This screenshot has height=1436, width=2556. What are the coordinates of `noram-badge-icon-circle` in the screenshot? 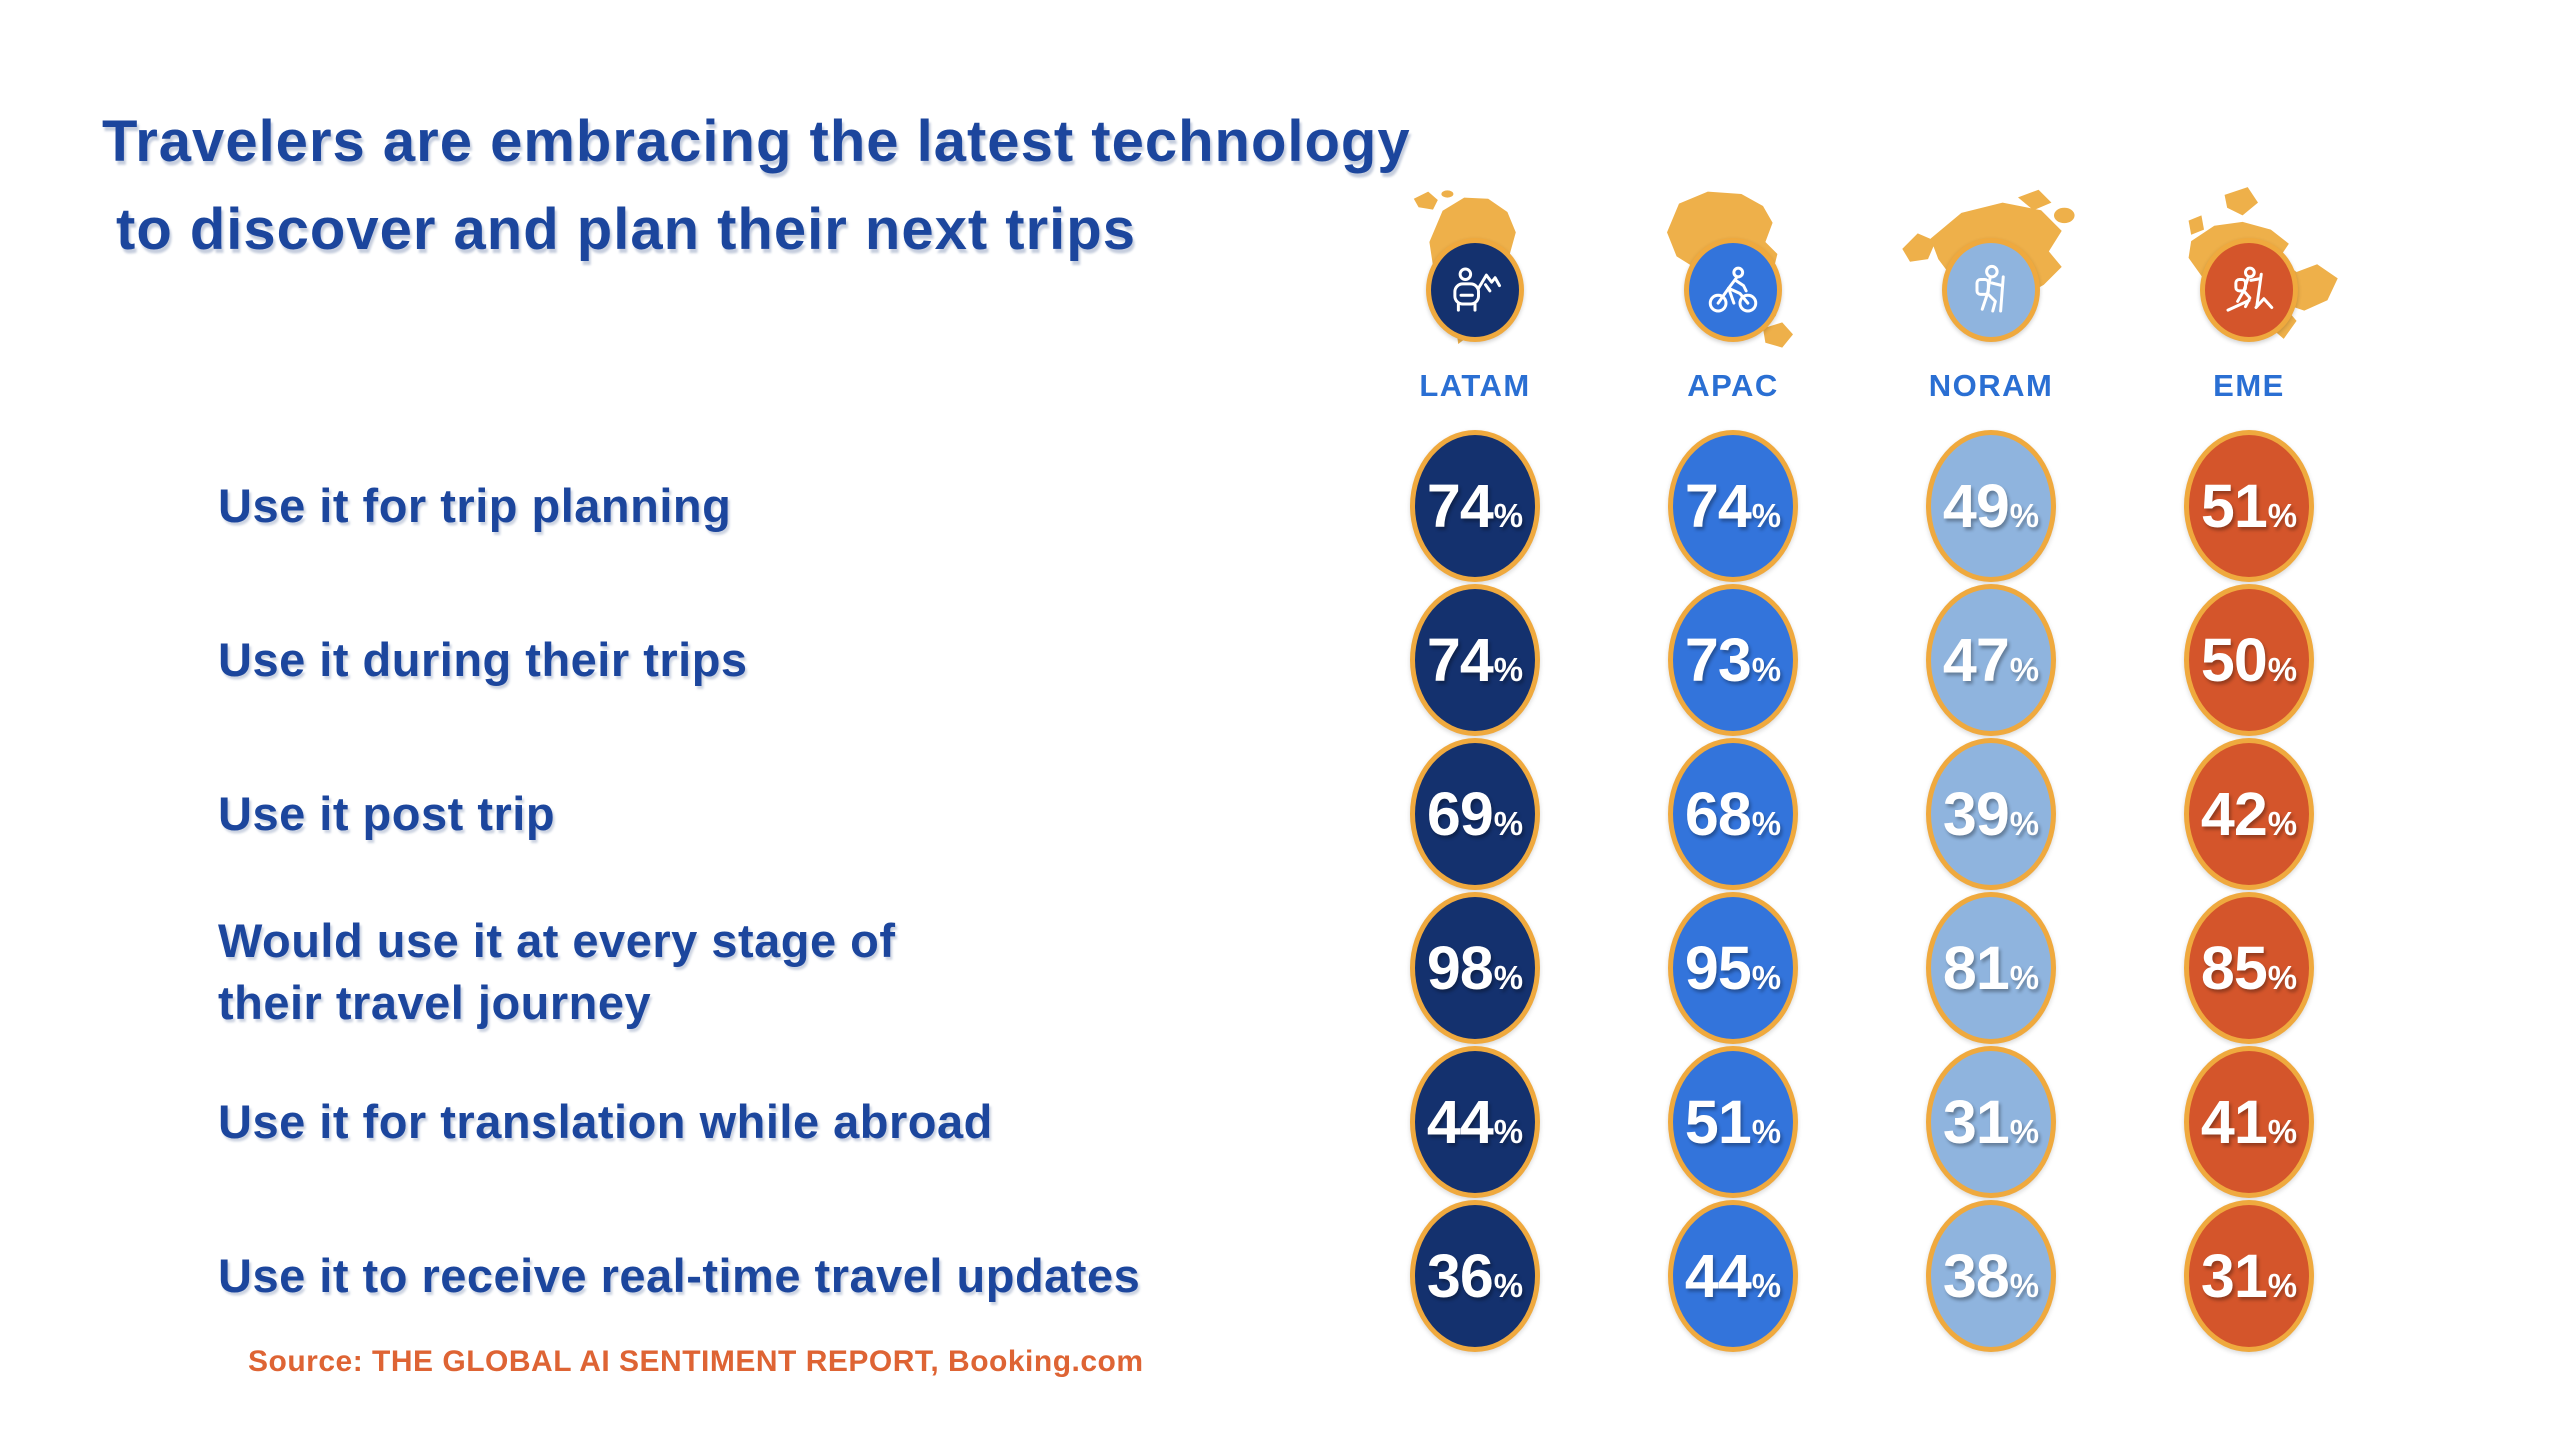 It's located at (1991, 290).